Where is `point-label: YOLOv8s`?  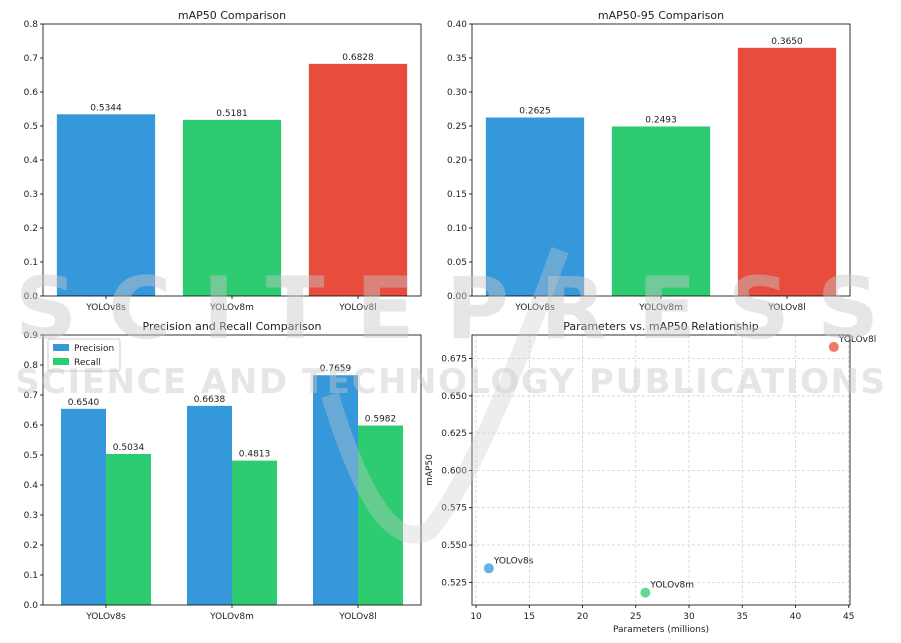
point-label: YOLOv8s is located at coordinates (513, 561).